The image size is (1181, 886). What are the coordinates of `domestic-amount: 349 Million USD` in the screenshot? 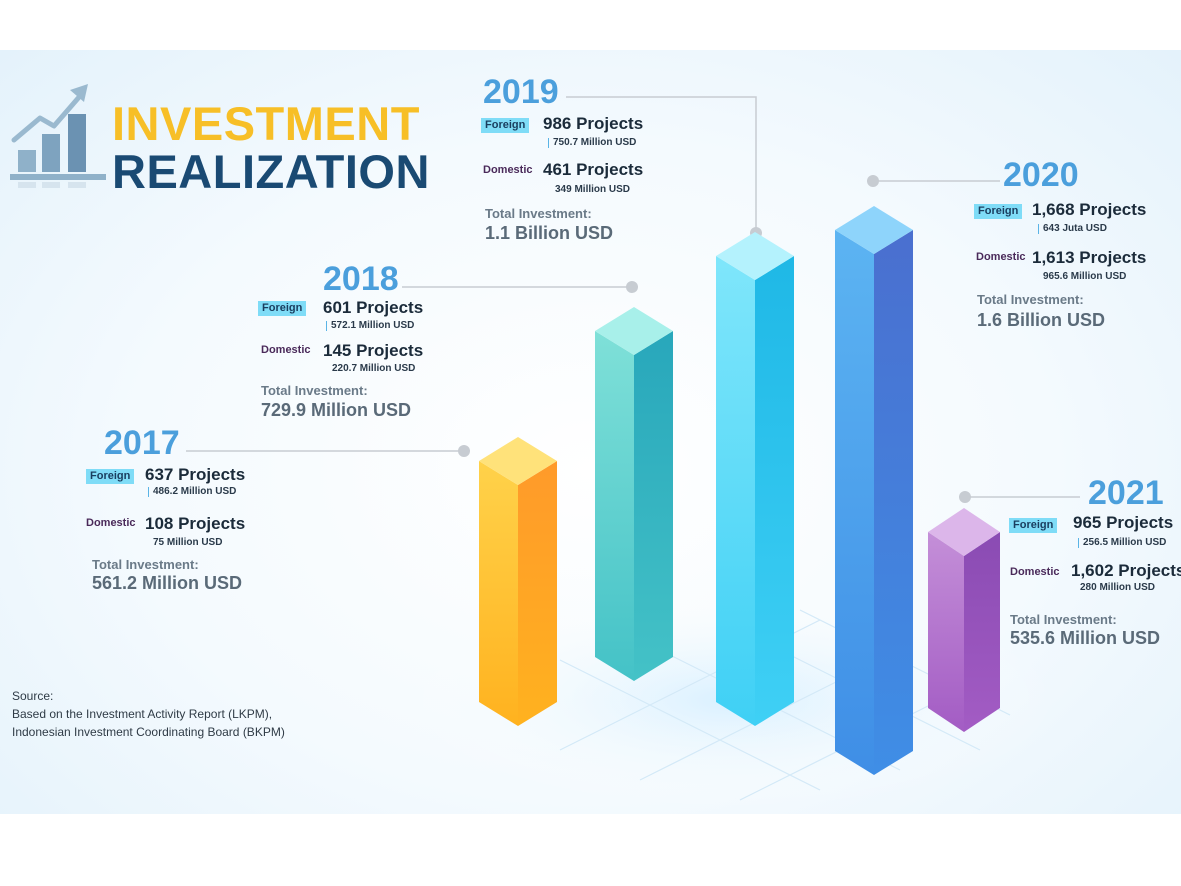 It's located at (593, 189).